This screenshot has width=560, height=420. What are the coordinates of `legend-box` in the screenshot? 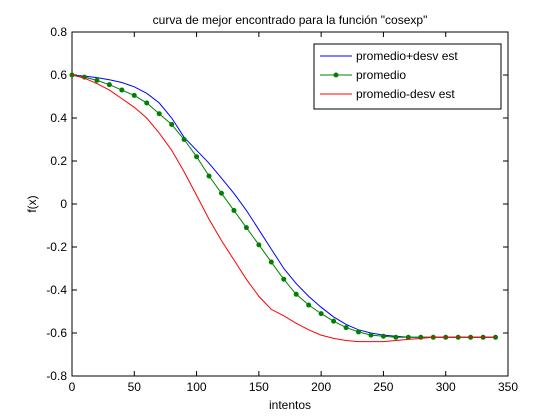 It's located at (407, 76).